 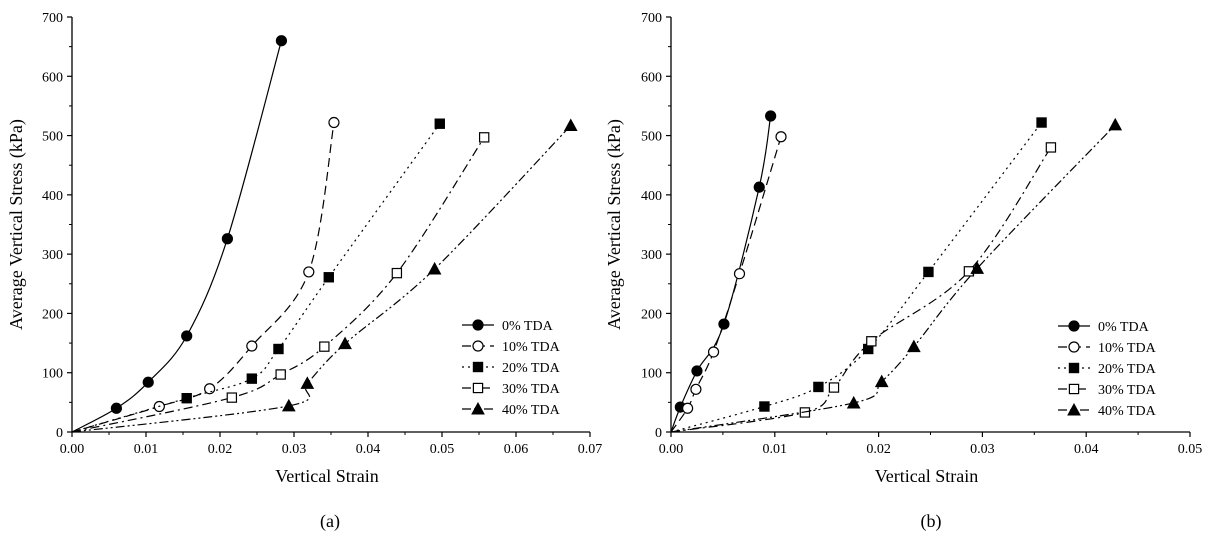 I want to click on legend: 0% TDA 10% TDA 20% TDA 30% TDA 40% TDA, so click(x=1107, y=369).